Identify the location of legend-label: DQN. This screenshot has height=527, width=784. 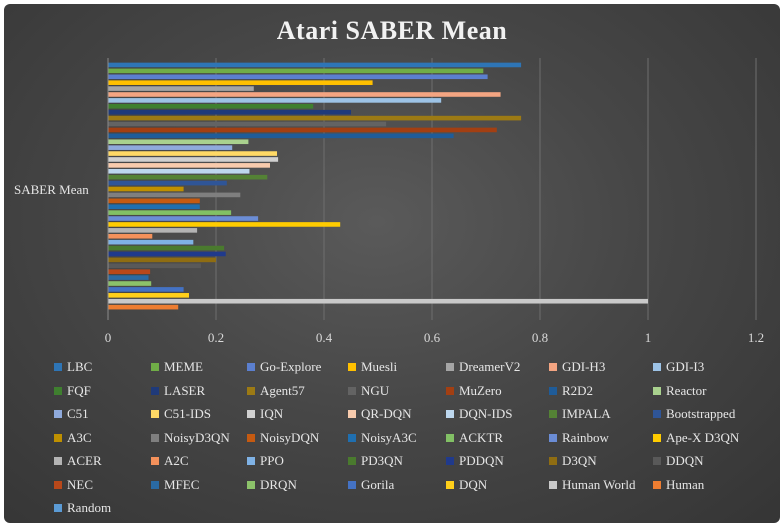
(473, 484).